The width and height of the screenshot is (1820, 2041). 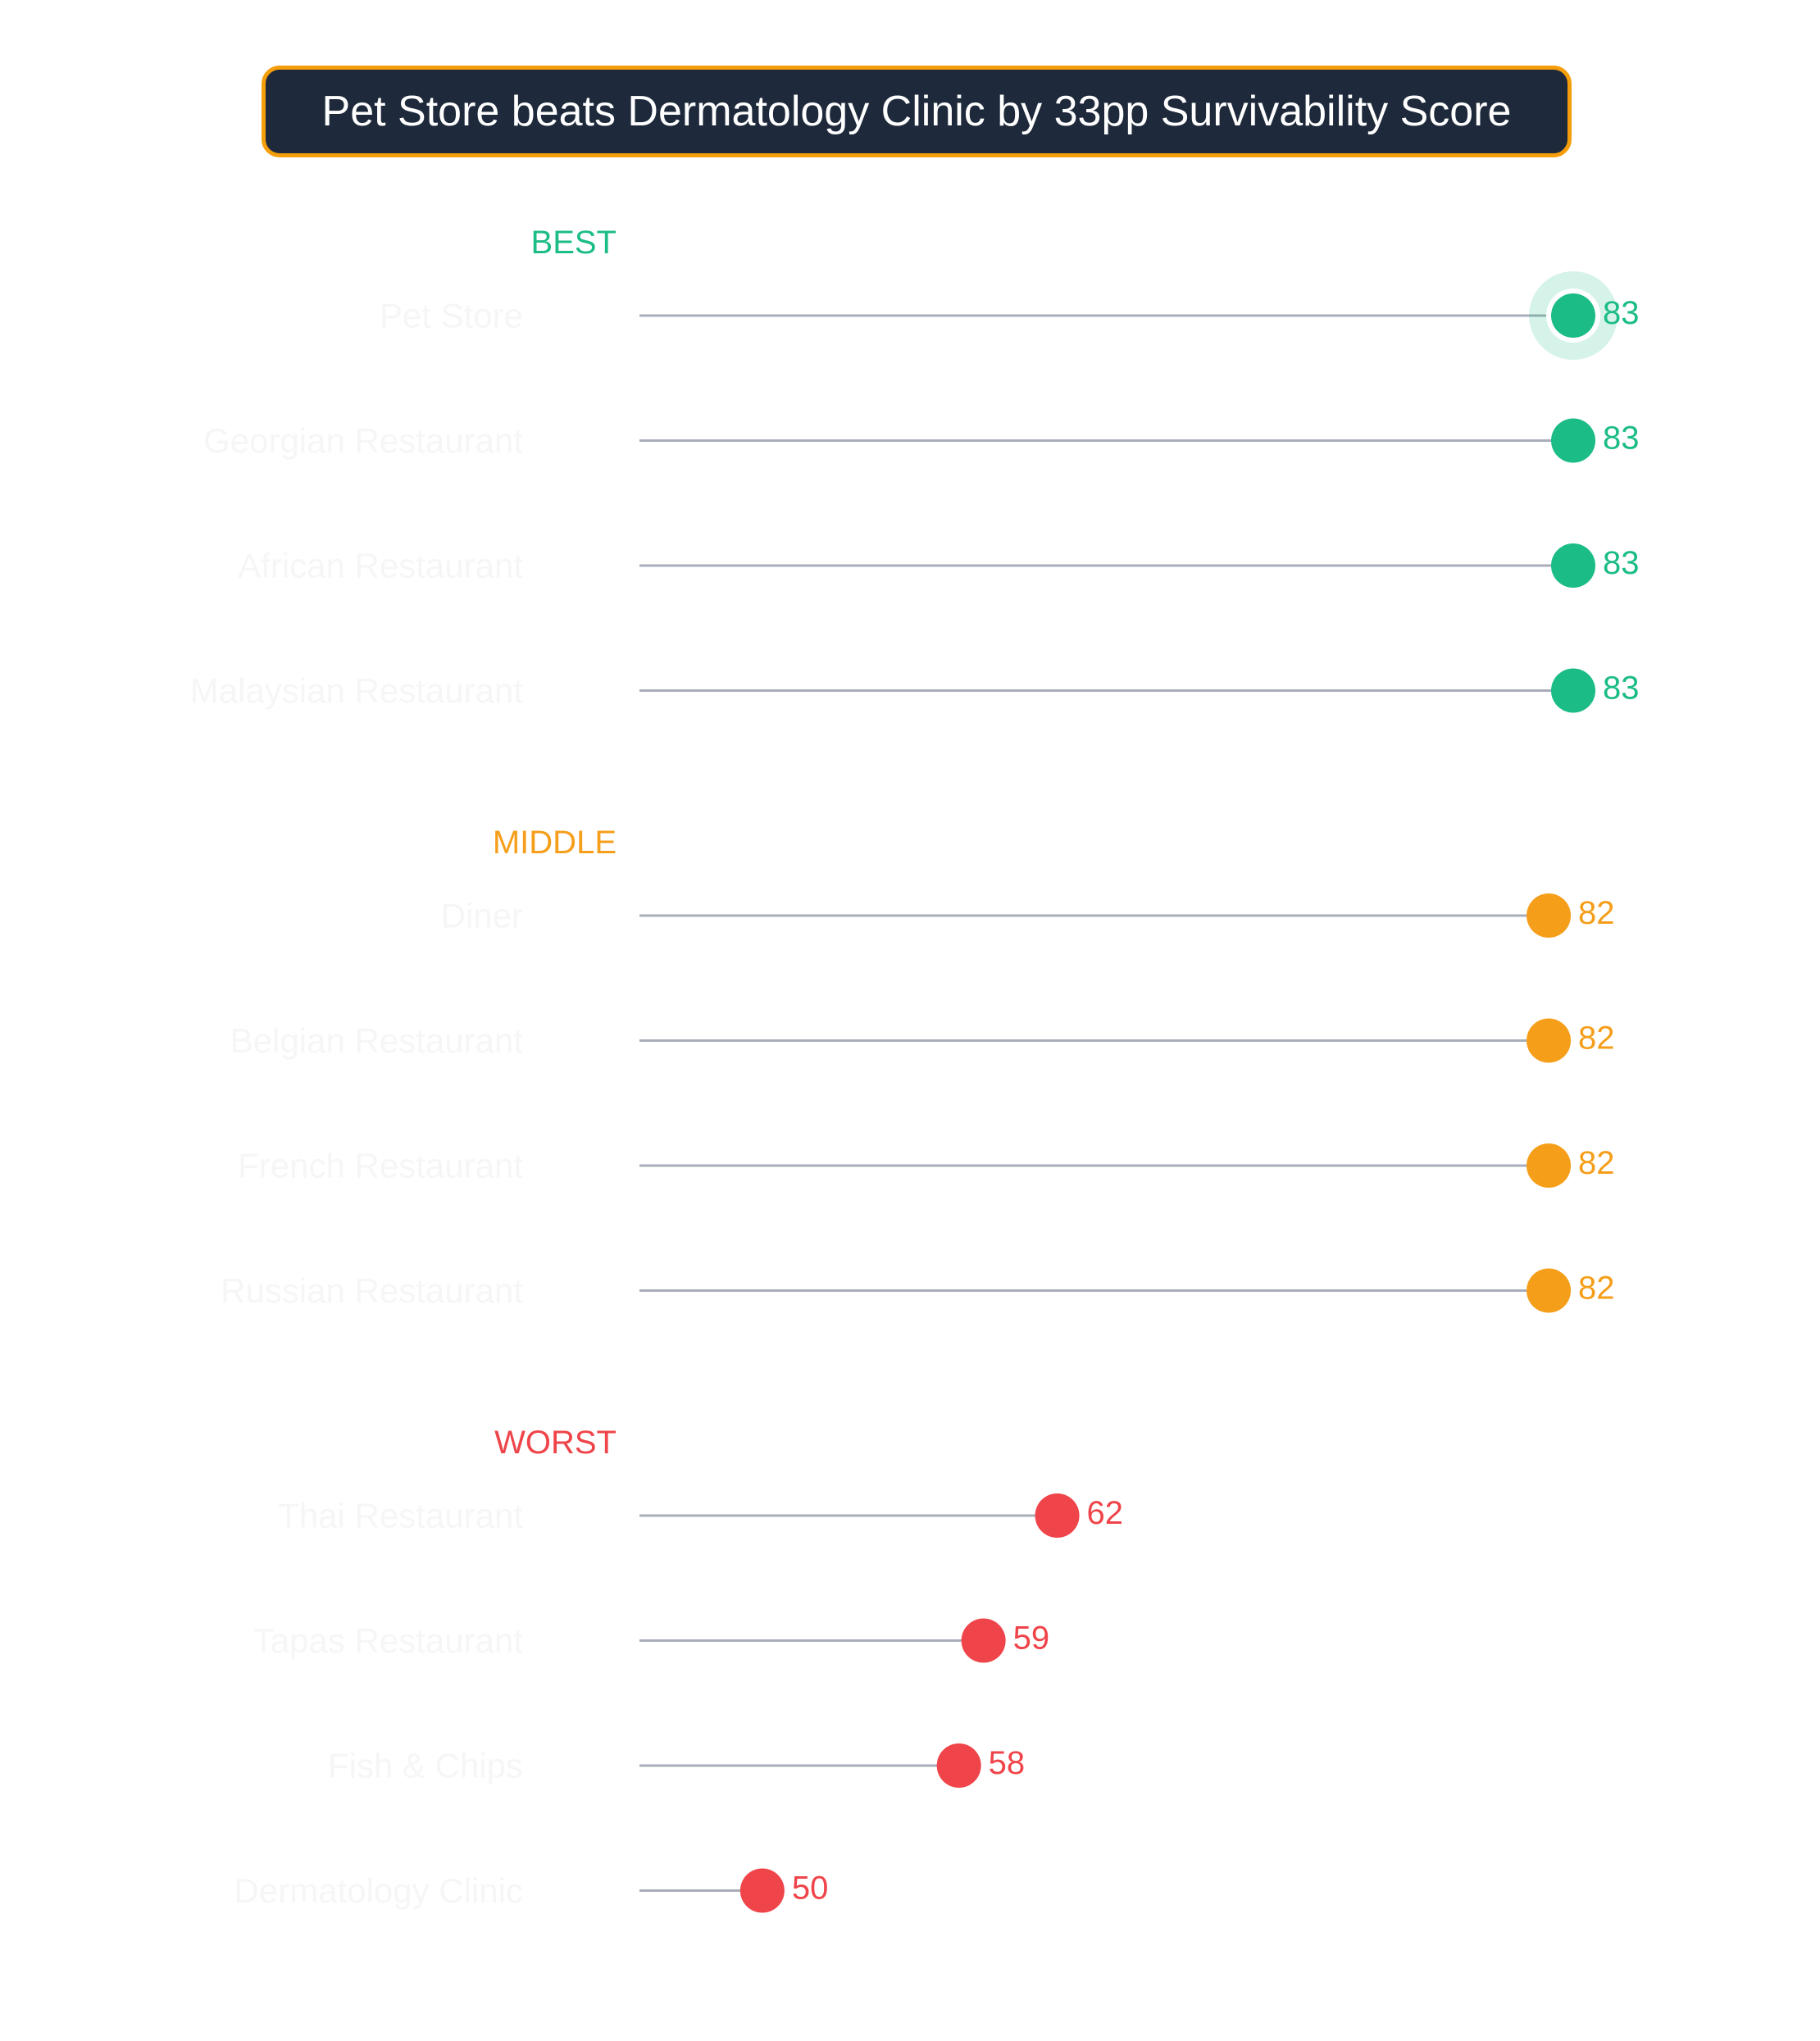 What do you see at coordinates (959, 1765) in the screenshot?
I see `dot-fish-chips` at bounding box center [959, 1765].